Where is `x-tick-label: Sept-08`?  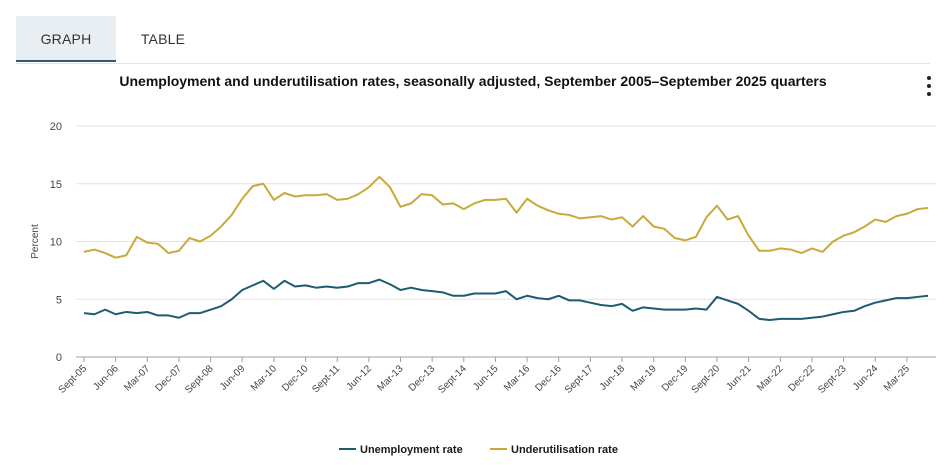 x-tick-label: Sept-08 is located at coordinates (199, 379).